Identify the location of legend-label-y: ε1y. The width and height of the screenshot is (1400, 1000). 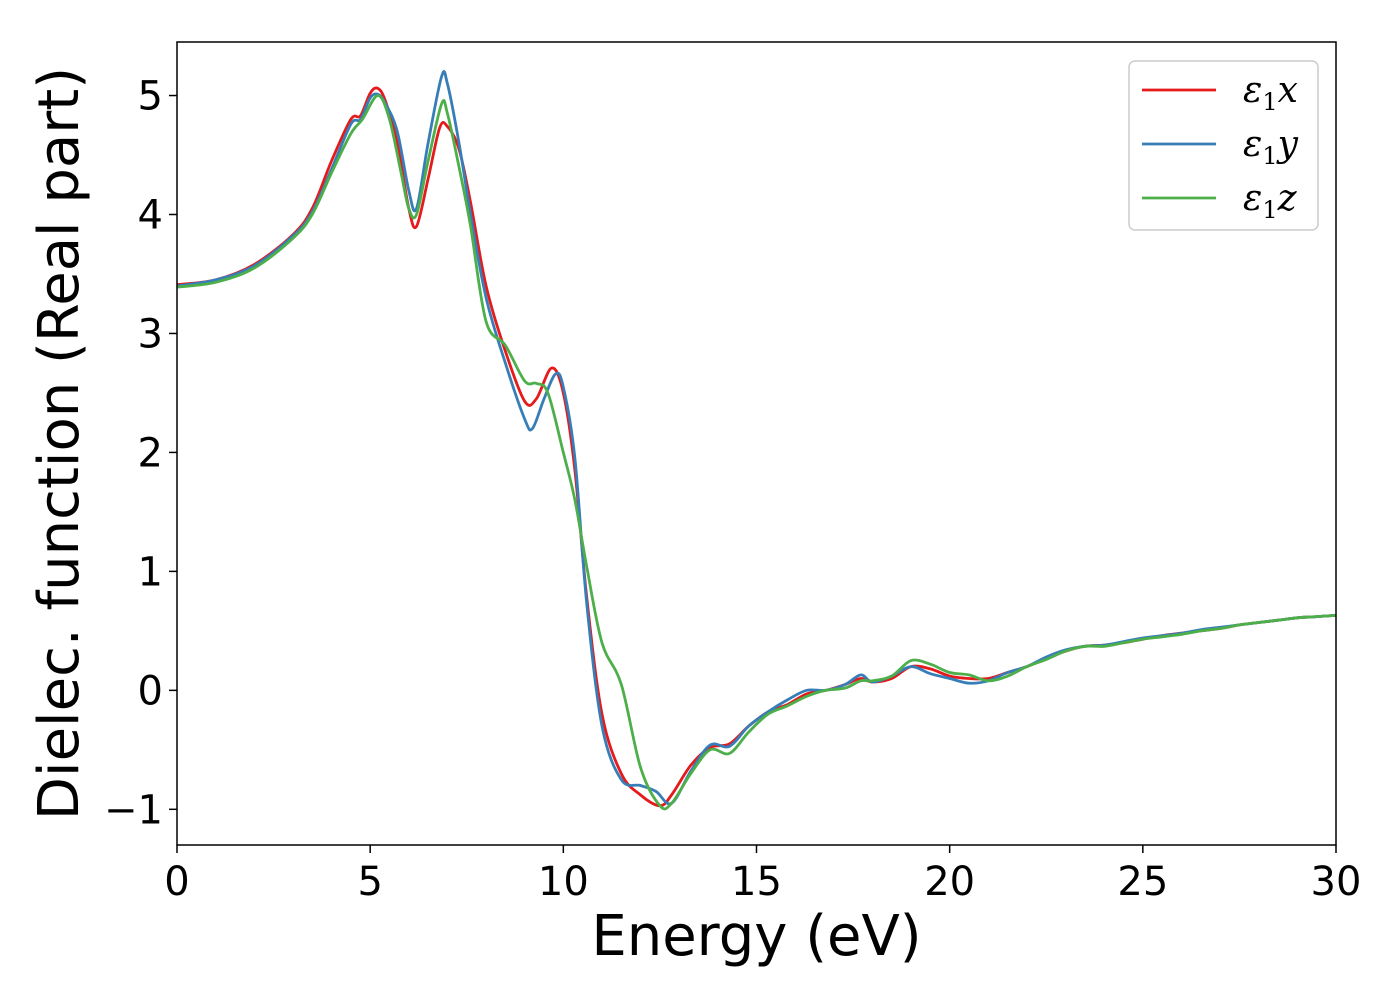
(1271, 147).